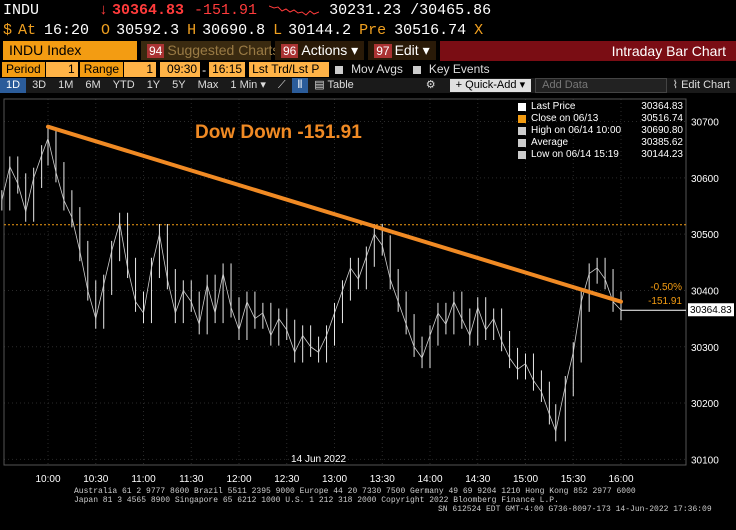  I want to click on legend-item: Close on 06/13 30516.74, so click(600, 119).